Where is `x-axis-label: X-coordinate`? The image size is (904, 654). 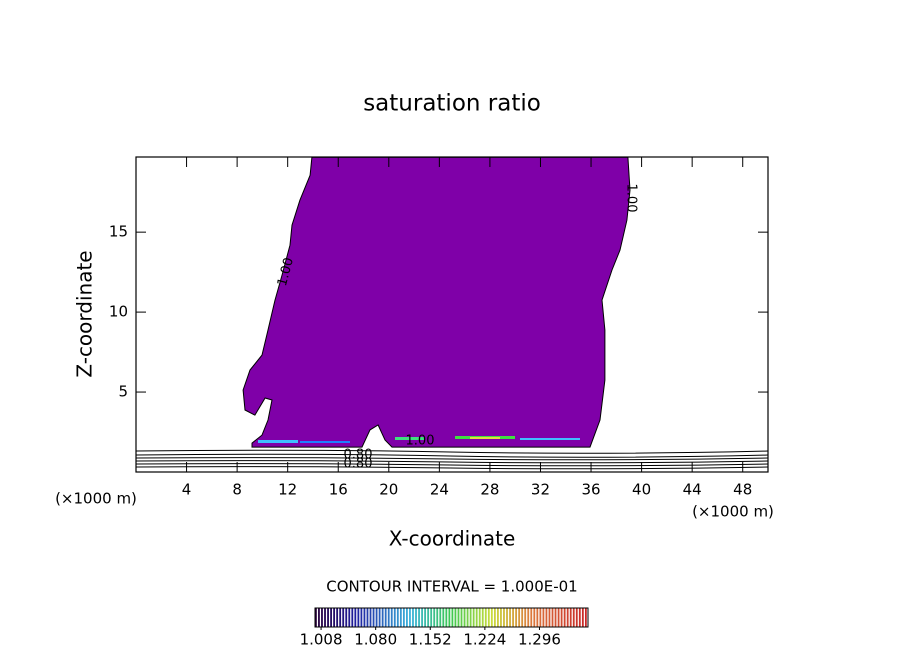 x-axis-label: X-coordinate is located at coordinates (452, 539).